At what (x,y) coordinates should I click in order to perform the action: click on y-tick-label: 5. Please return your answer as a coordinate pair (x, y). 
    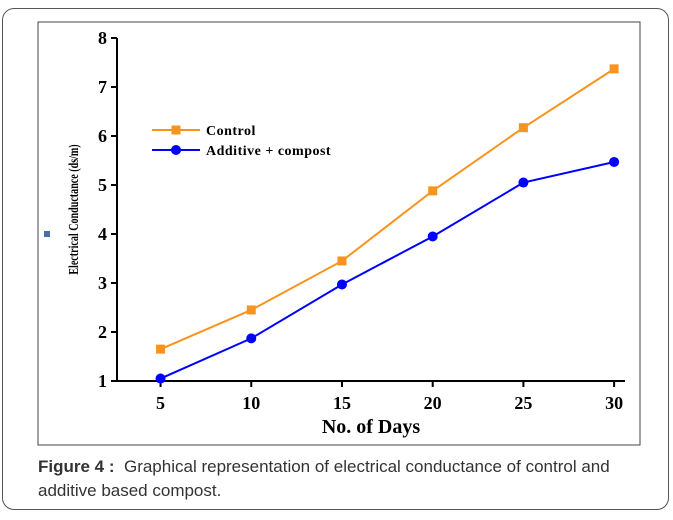
    Looking at the image, I should click on (102, 185).